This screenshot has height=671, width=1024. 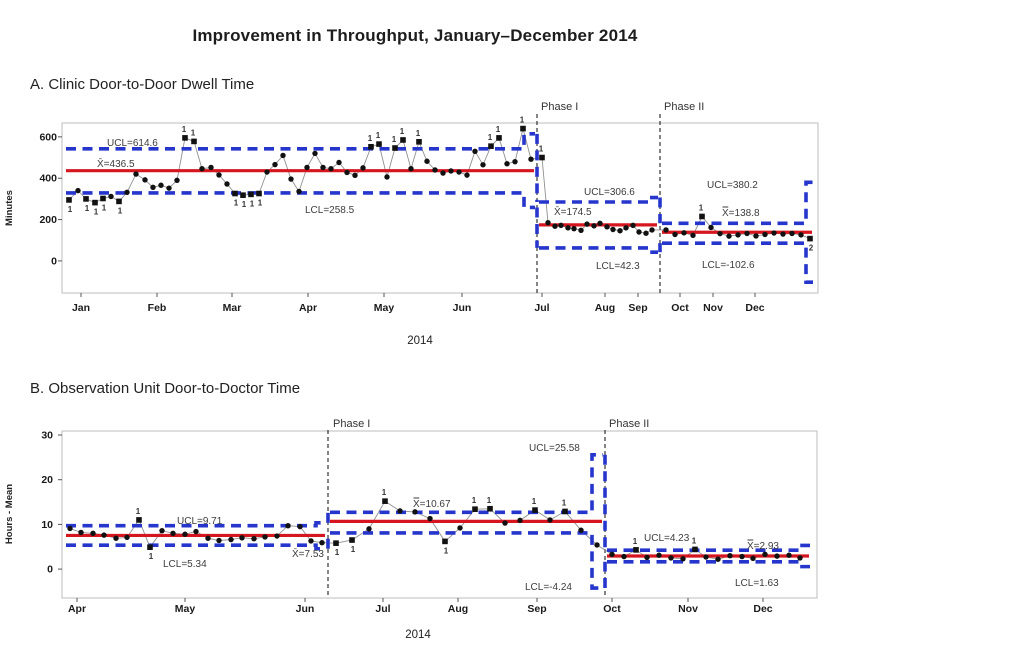 What do you see at coordinates (732, 185) in the screenshot?
I see `limit-annotation: UCL=380.2` at bounding box center [732, 185].